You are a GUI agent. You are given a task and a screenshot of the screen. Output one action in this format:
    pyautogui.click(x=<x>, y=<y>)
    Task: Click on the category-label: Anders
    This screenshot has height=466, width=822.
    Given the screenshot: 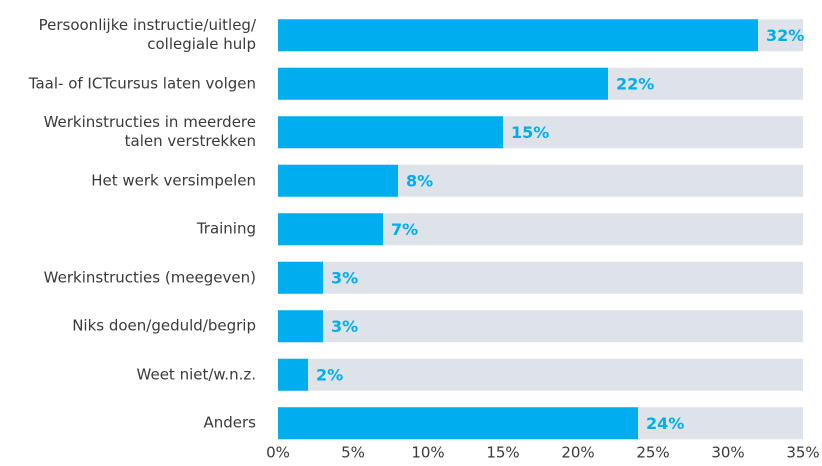 What is the action you would take?
    pyautogui.click(x=230, y=422)
    